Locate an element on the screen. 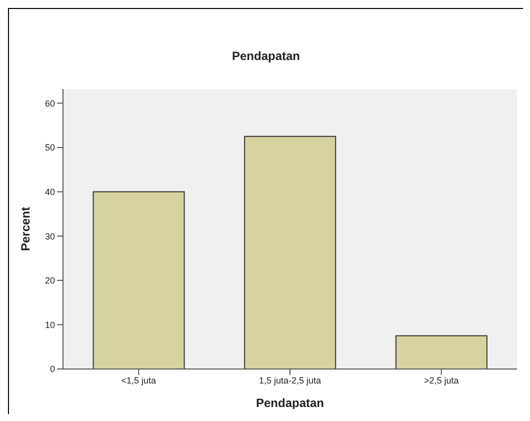 This screenshot has width=530, height=421. y-axis-title: Percent is located at coordinates (25, 229).